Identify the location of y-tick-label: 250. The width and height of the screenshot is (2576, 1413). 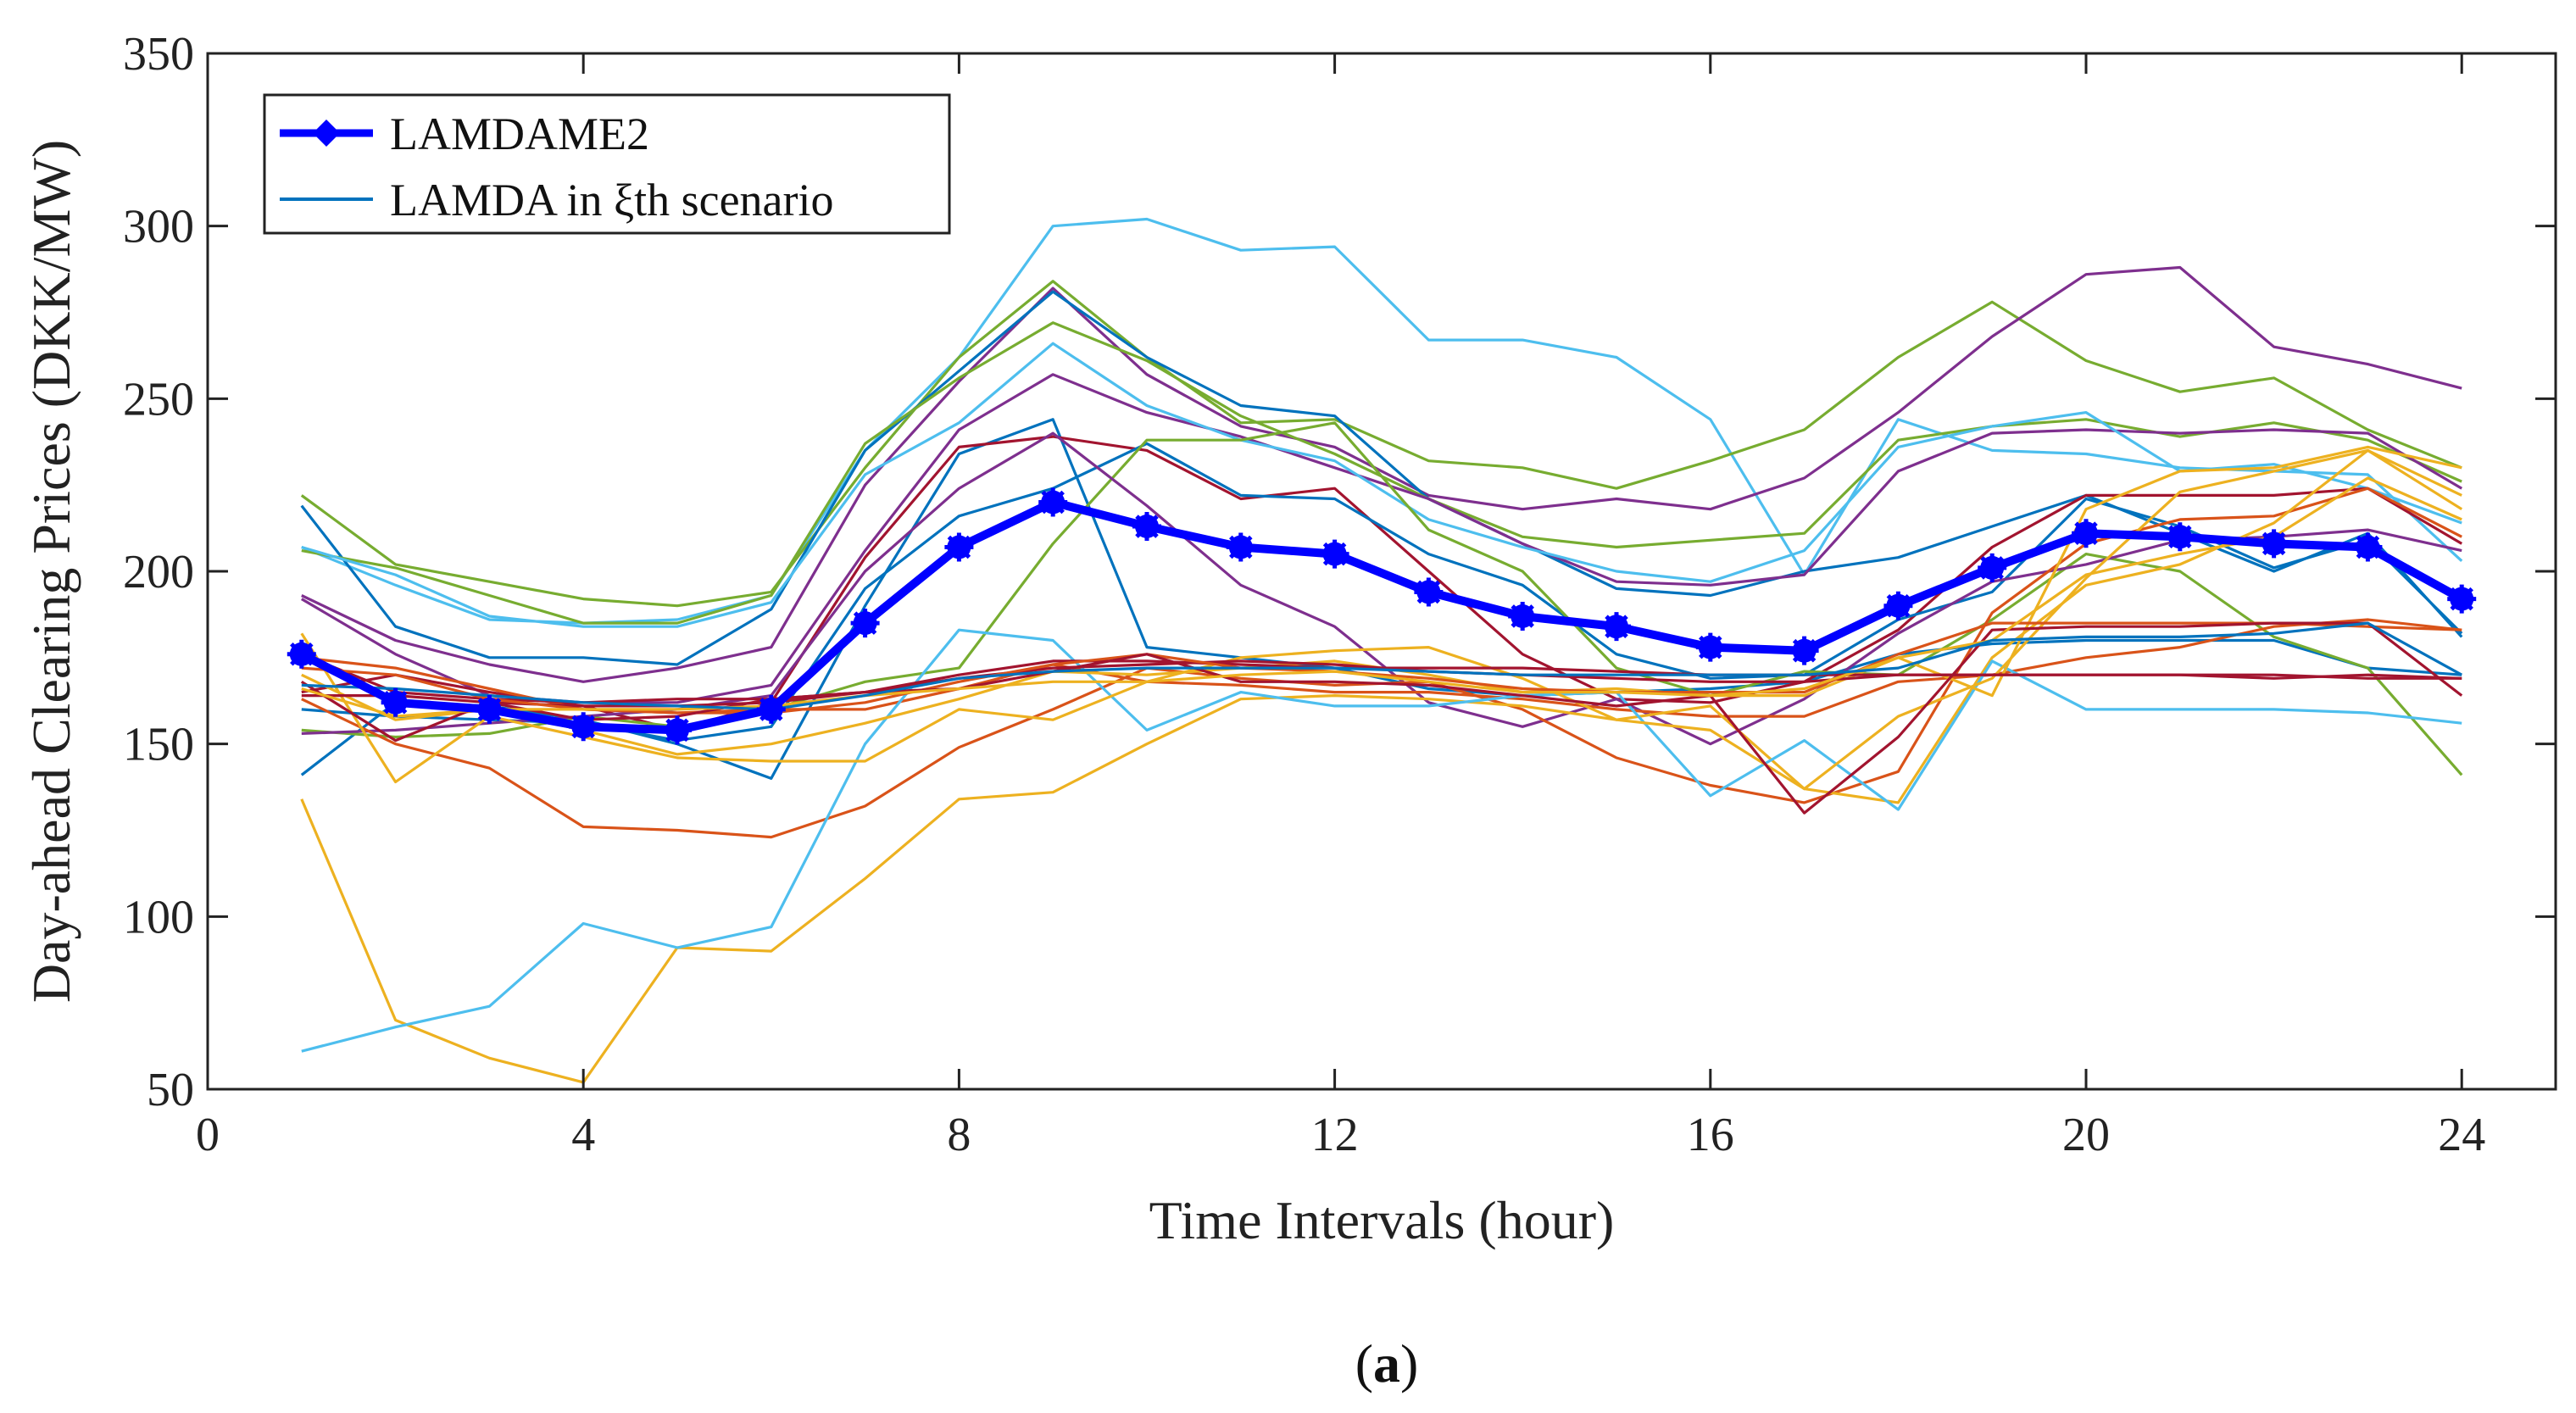
(158, 400).